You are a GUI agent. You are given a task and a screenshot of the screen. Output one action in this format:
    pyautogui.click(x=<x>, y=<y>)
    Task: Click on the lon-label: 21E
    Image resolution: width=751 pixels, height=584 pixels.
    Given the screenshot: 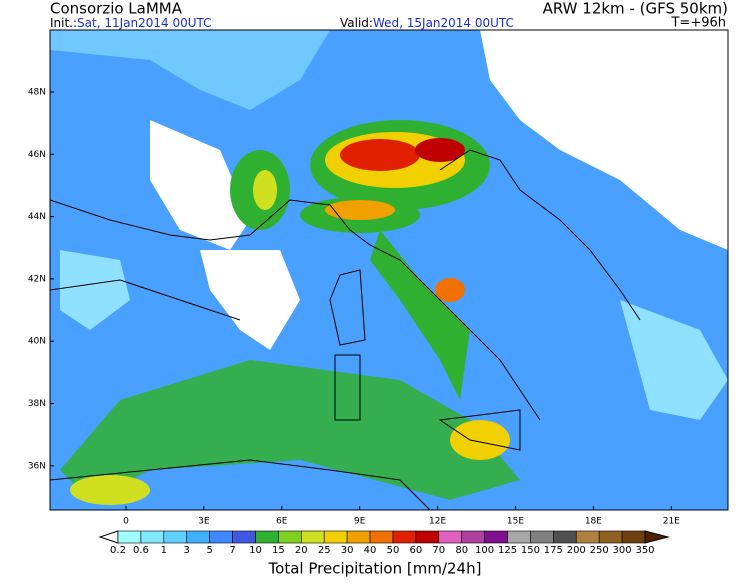 What is the action you would take?
    pyautogui.click(x=671, y=522)
    